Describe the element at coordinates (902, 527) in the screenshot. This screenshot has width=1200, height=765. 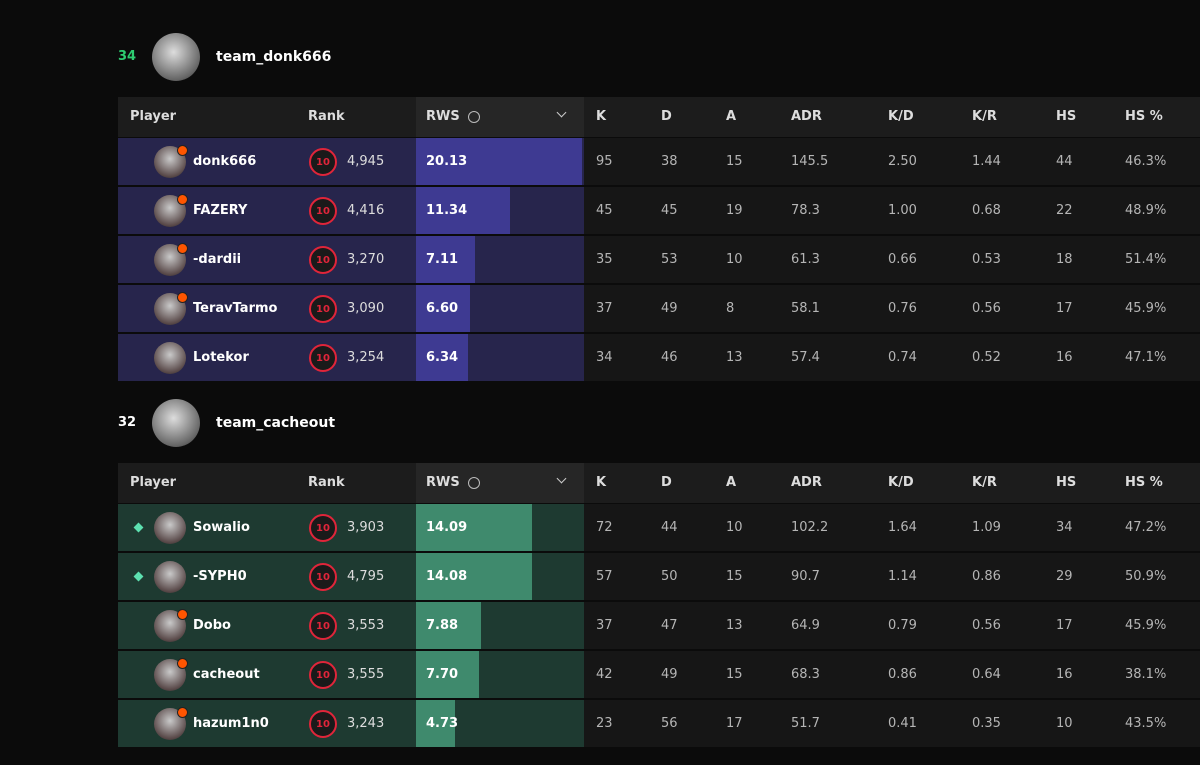
I see `stat-kd: 1.64` at that location.